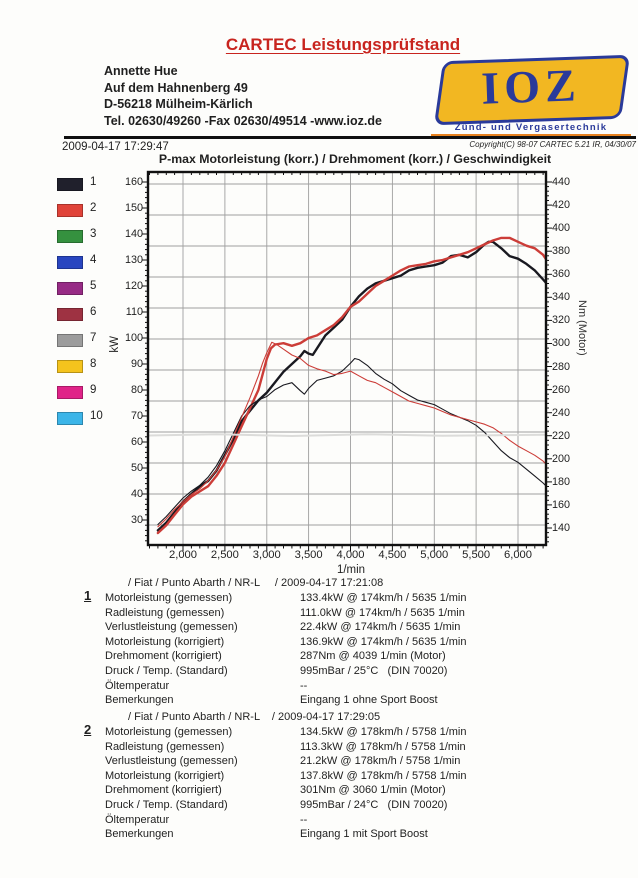  I want to click on curve-torque-run1, so click(351, 441).